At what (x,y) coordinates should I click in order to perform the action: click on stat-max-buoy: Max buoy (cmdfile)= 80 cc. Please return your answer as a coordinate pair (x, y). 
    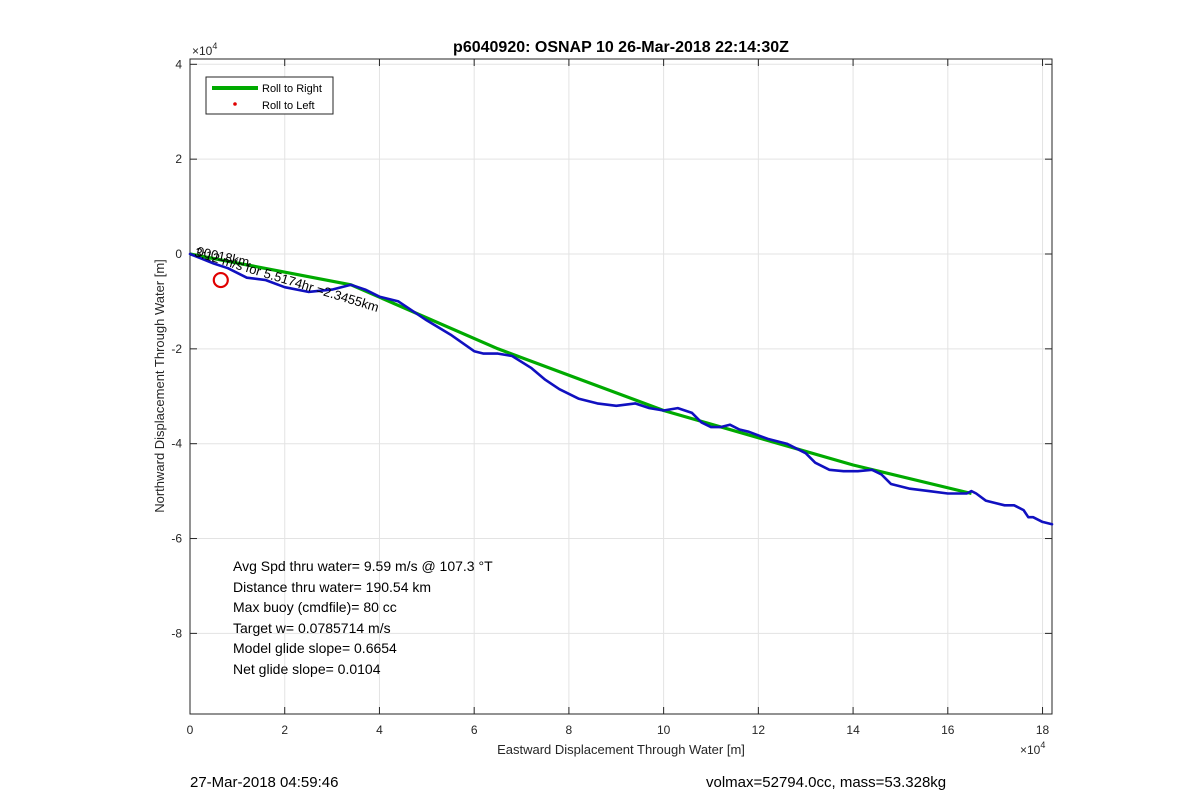
    Looking at the image, I should click on (315, 607).